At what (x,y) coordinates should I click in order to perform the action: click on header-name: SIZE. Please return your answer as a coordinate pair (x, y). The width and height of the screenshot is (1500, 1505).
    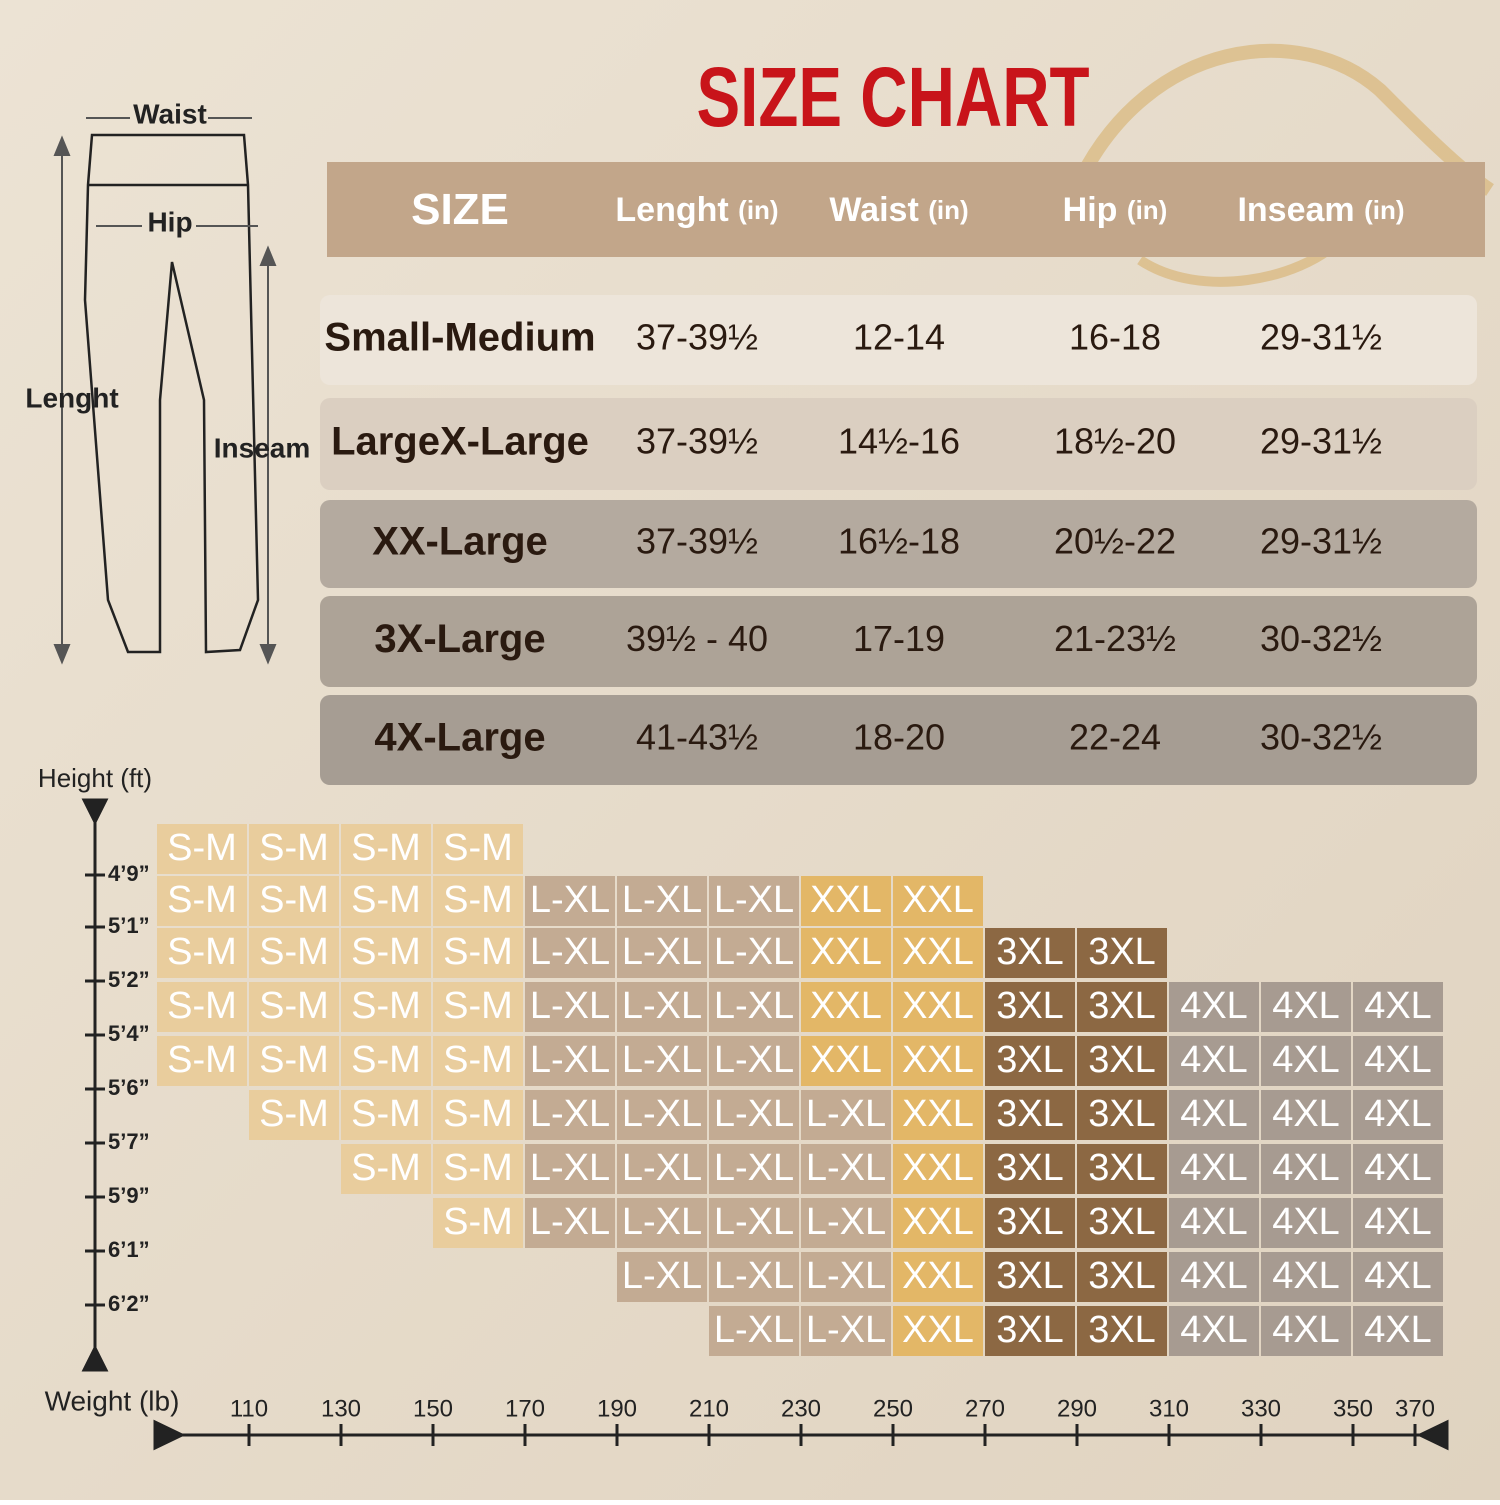
    Looking at the image, I should click on (460, 209).